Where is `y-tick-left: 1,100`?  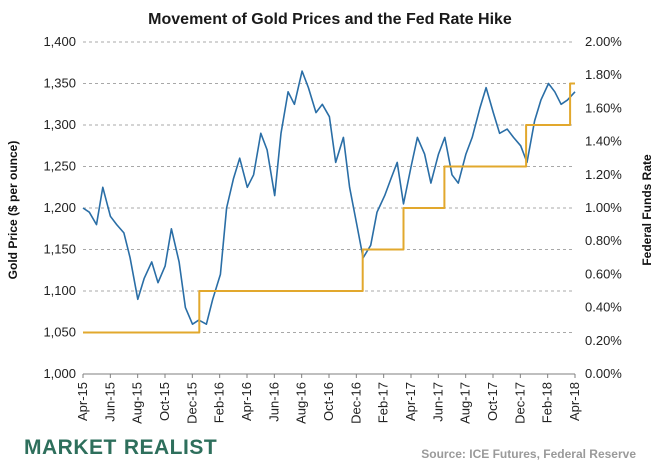 y-tick-left: 1,100 is located at coordinates (59, 290).